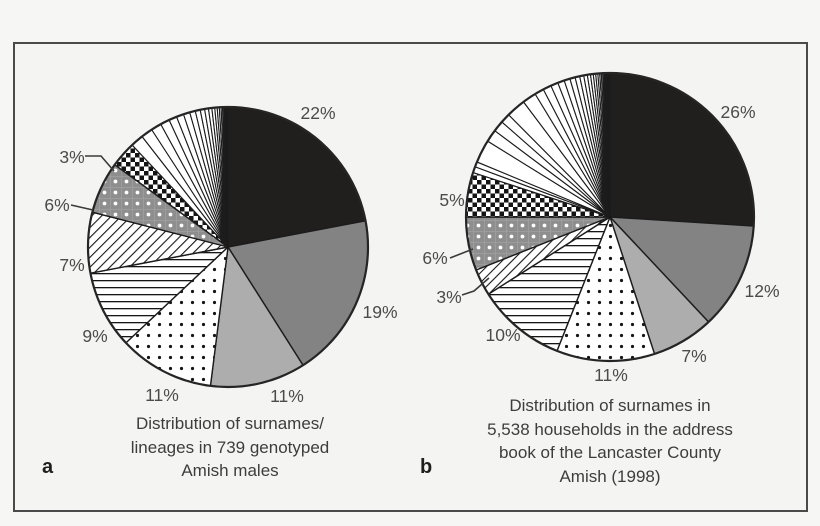  What do you see at coordinates (230, 423) in the screenshot?
I see `caption-line: Distribution of surnames/` at bounding box center [230, 423].